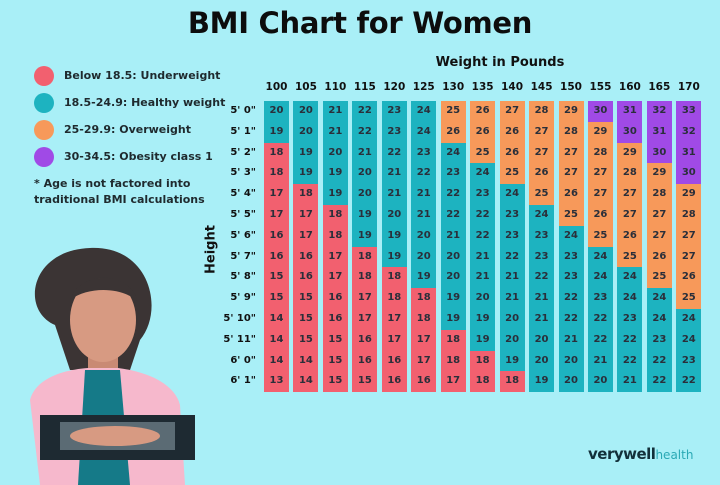  I want to click on overweight-dot, so click(44, 129).